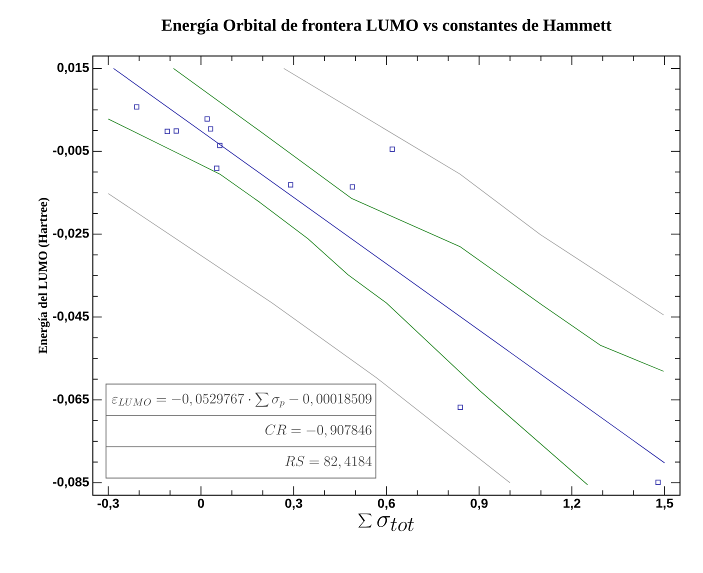 The width and height of the screenshot is (703, 573). I want to click on y-tick-label: -0,005, so click(71, 151).